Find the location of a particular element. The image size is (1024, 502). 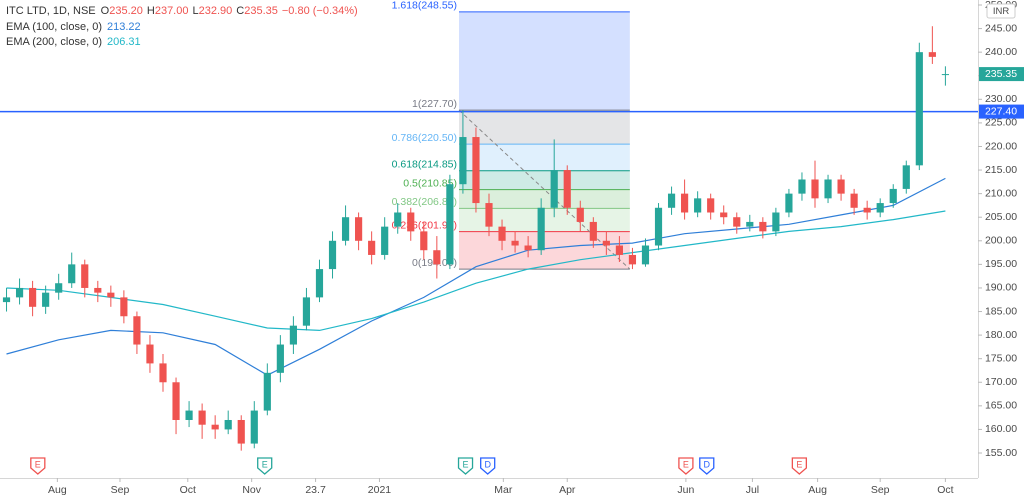

y-tick-label: 215.00 is located at coordinates (1001, 170).